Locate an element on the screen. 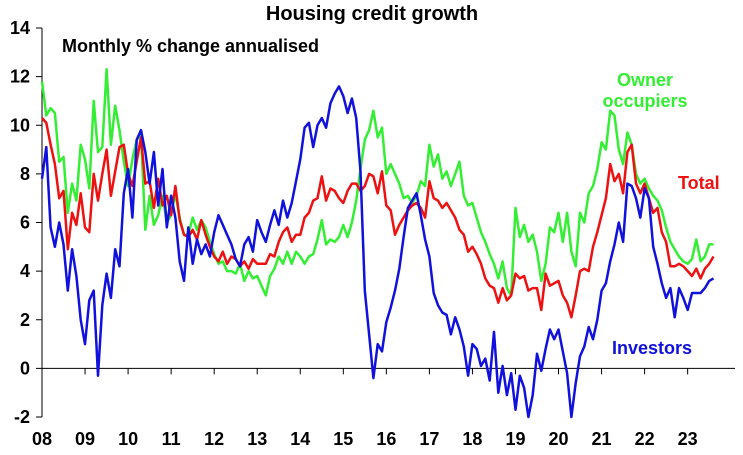 Image resolution: width=743 pixels, height=455 pixels. series-label-investors: Investors is located at coordinates (652, 348).